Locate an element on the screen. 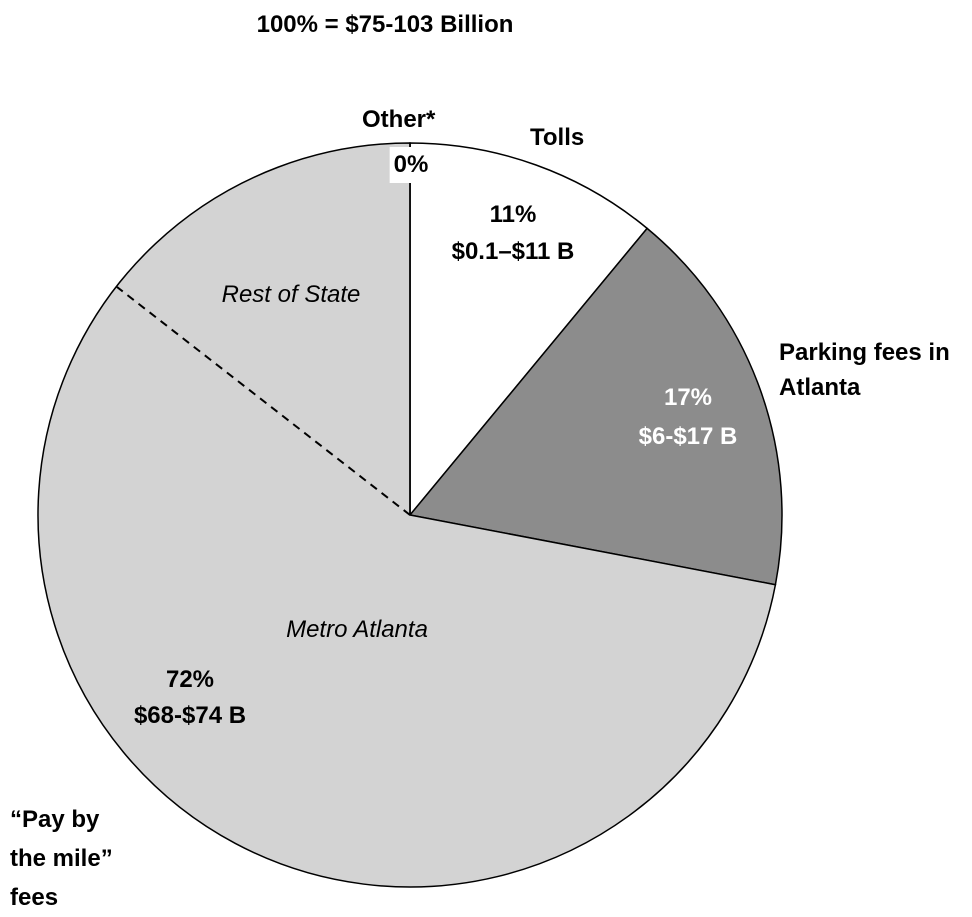 The height and width of the screenshot is (917, 972). annotation: Rest of State is located at coordinates (291, 294).